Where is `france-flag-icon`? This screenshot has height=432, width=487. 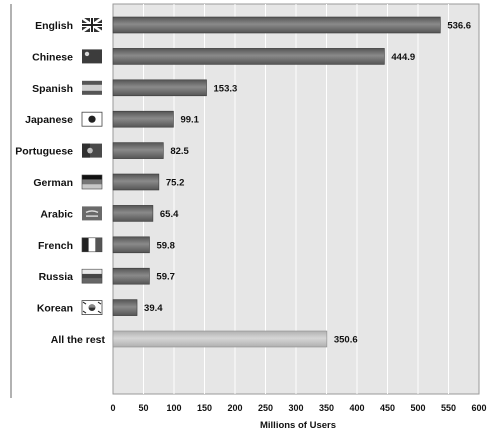
france-flag-icon is located at coordinates (92, 245).